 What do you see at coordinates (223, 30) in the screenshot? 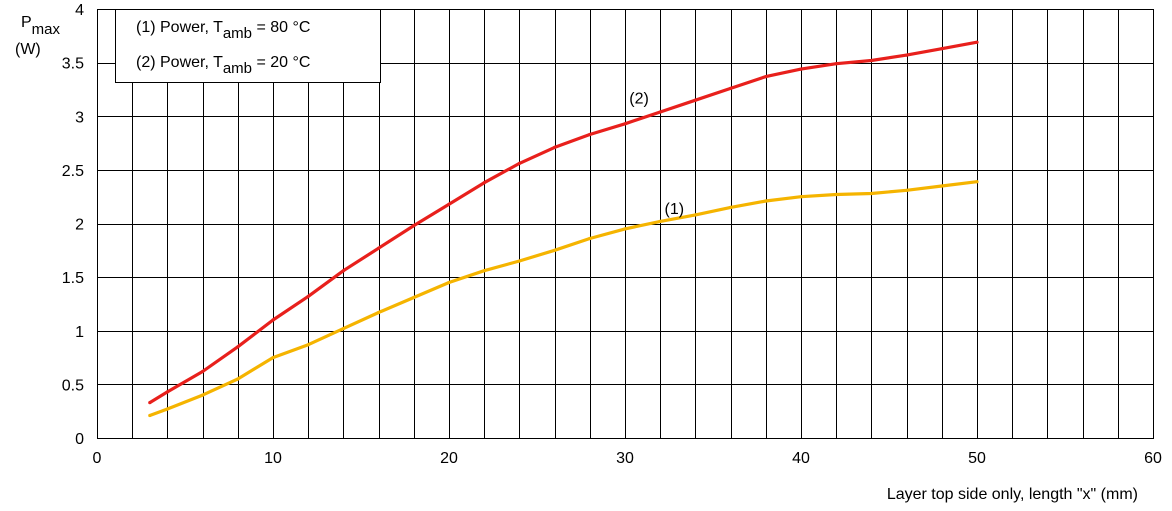
I see `legend-entry-1: (1) Power, Tamb = 80 °C` at bounding box center [223, 30].